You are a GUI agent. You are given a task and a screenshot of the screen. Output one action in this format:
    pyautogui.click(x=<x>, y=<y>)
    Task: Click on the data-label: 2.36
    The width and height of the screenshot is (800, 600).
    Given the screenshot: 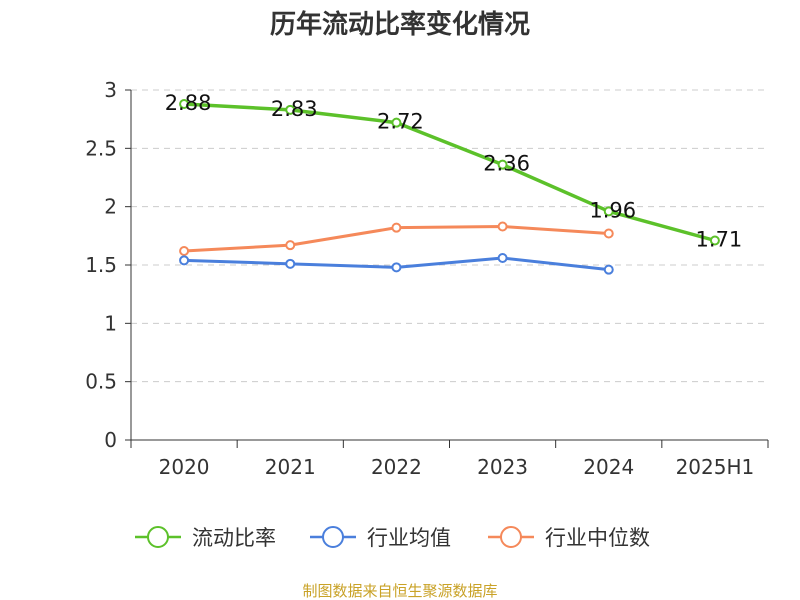 What is the action you would take?
    pyautogui.click(x=506, y=164)
    